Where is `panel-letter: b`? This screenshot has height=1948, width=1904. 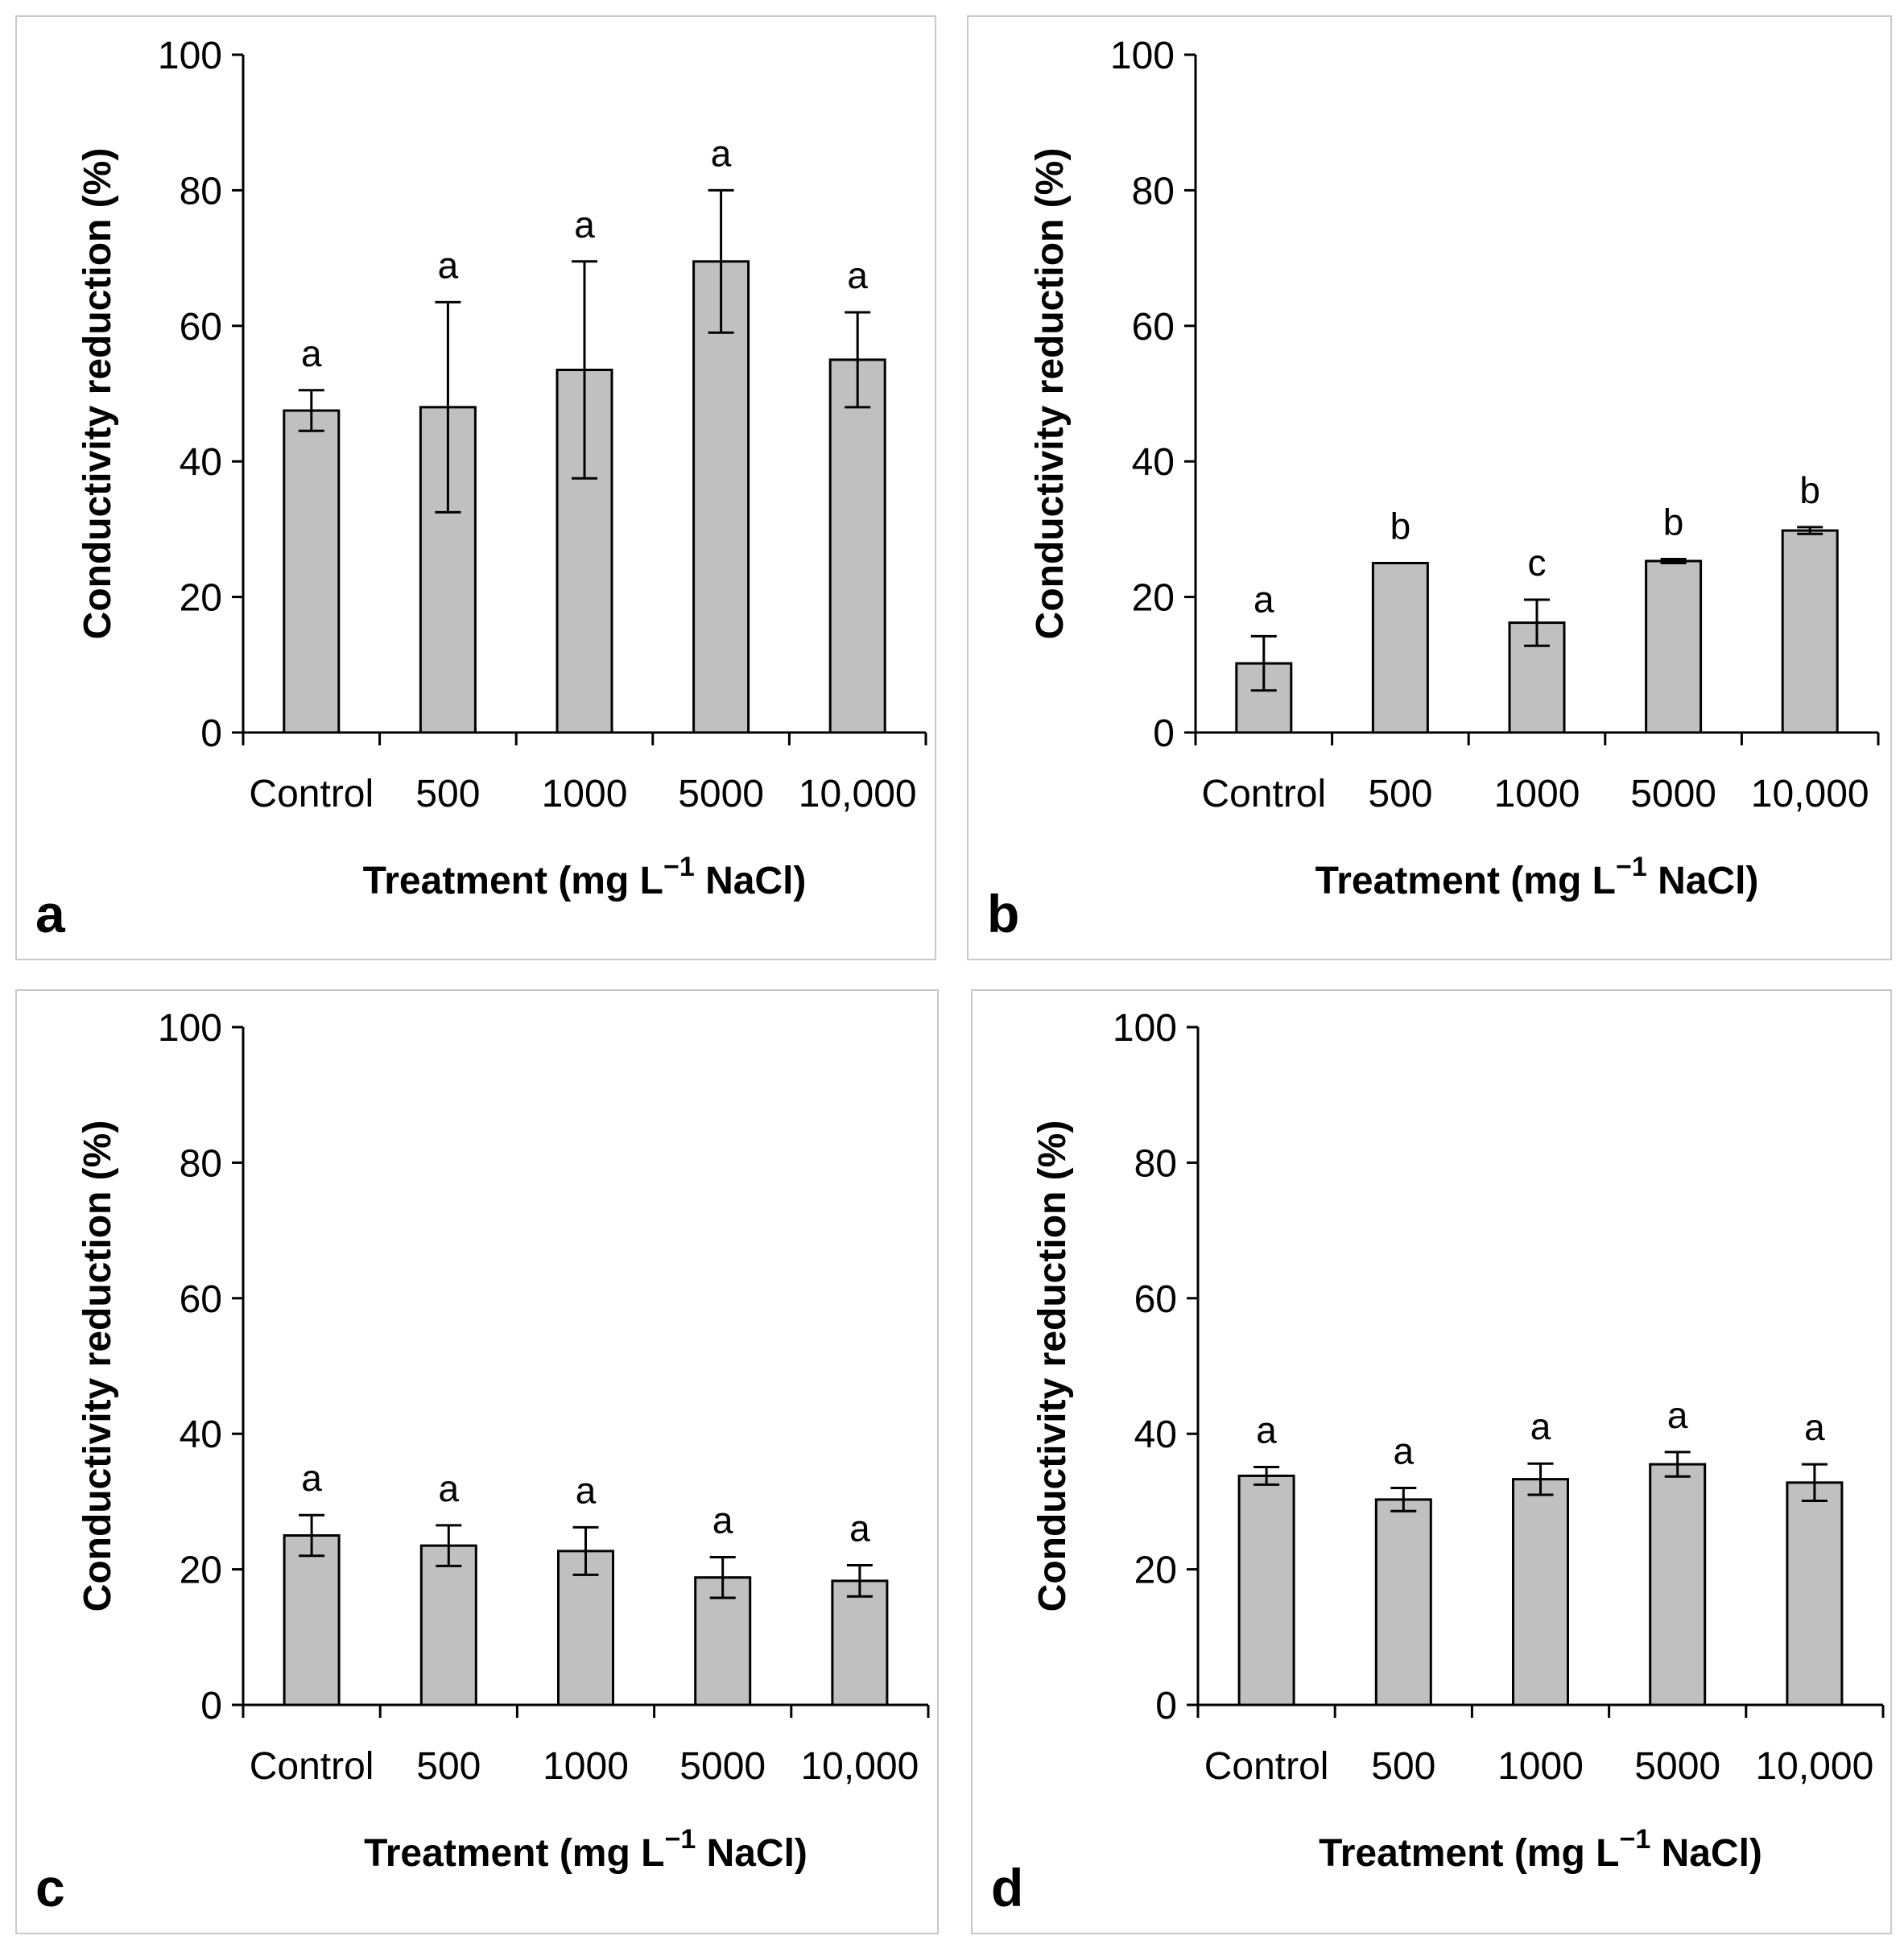 panel-letter: b is located at coordinates (1003, 913).